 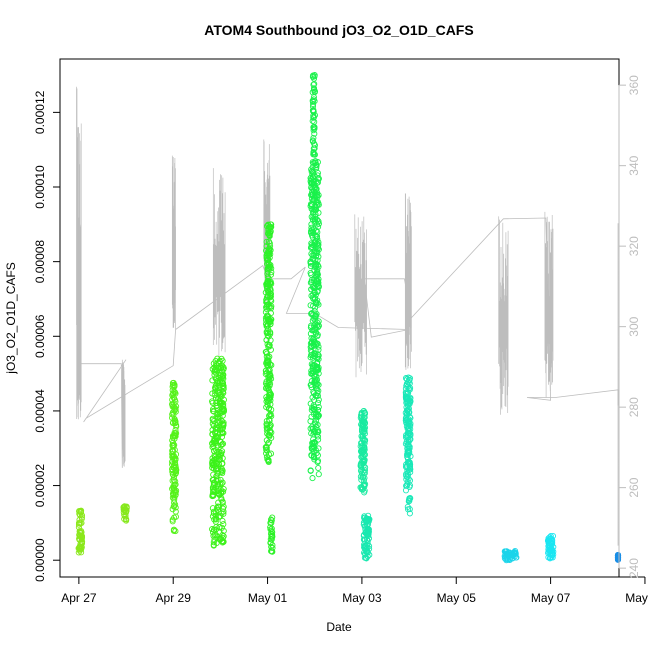 I want to click on right-y-tick-label: 360, so click(x=634, y=85).